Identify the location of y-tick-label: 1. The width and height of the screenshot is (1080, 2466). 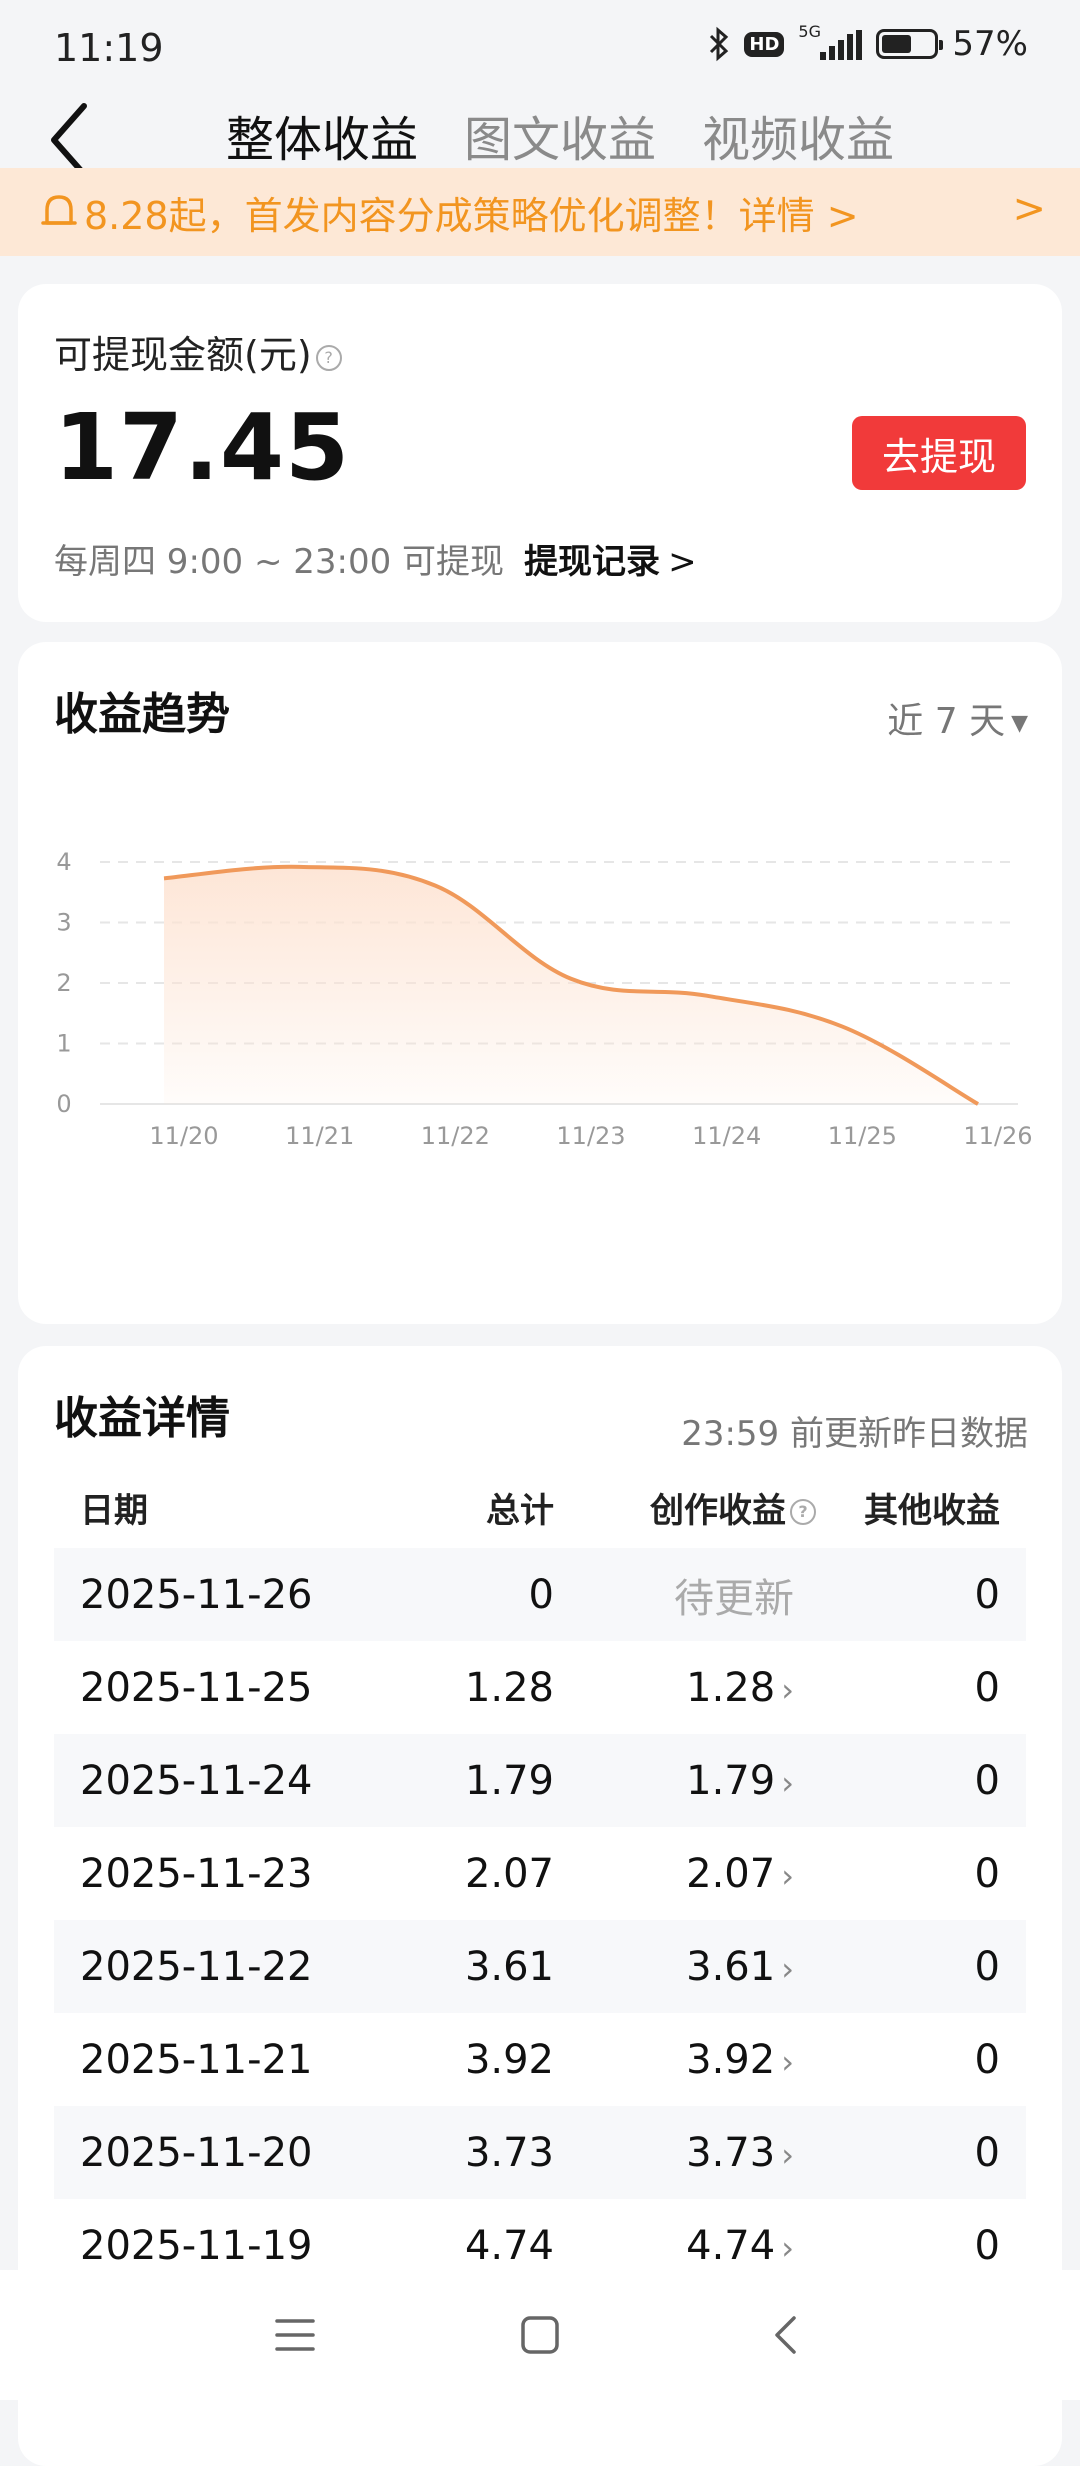
(63, 1044).